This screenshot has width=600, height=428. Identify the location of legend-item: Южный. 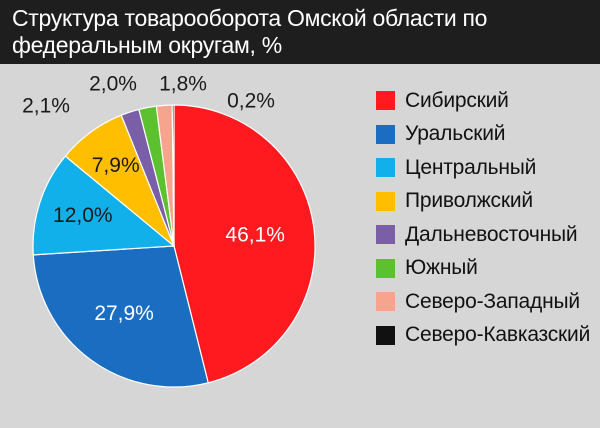
(487, 269).